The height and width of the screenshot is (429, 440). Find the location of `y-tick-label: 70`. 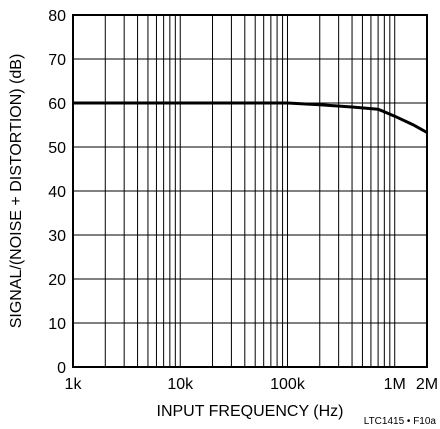

y-tick-label: 70 is located at coordinates (57, 60).